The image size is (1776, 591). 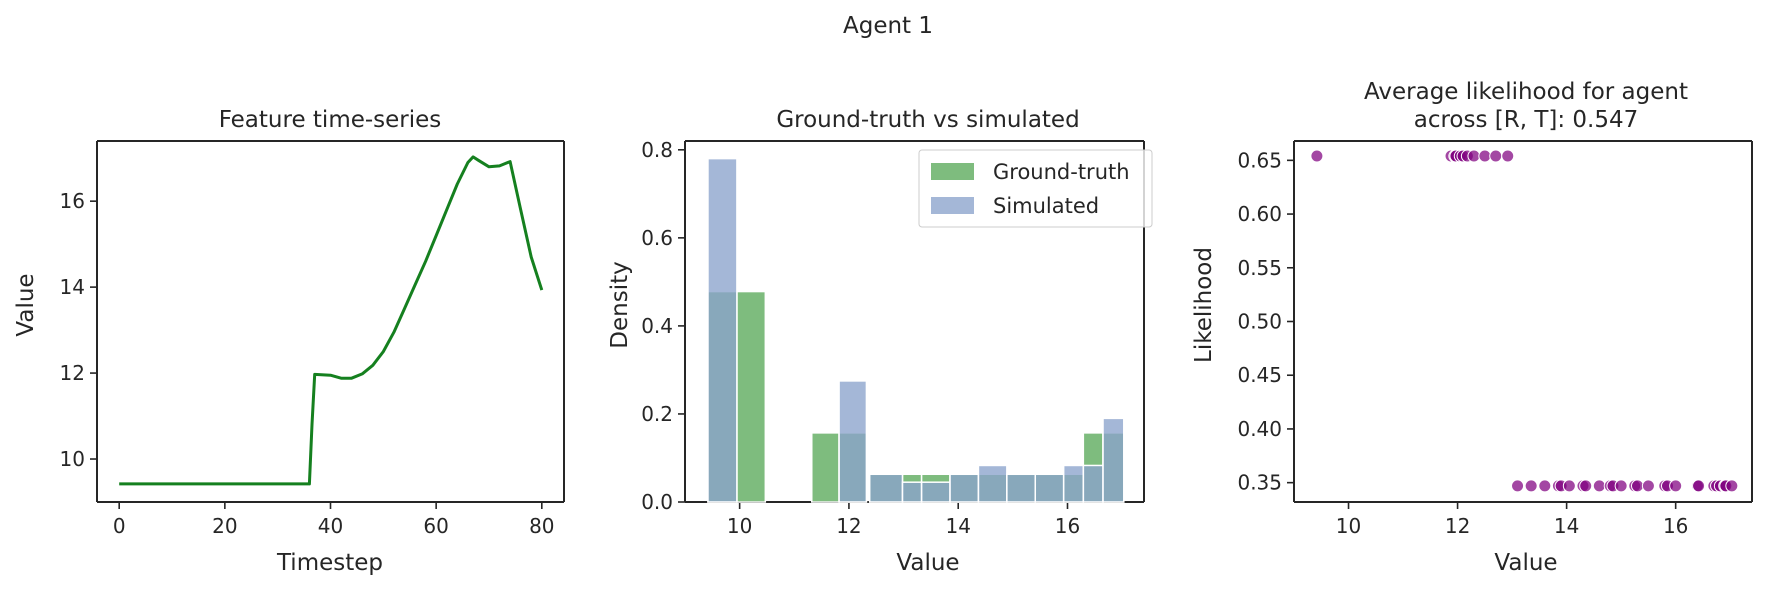 I want to click on x-tick-label: 20, so click(x=224, y=526).